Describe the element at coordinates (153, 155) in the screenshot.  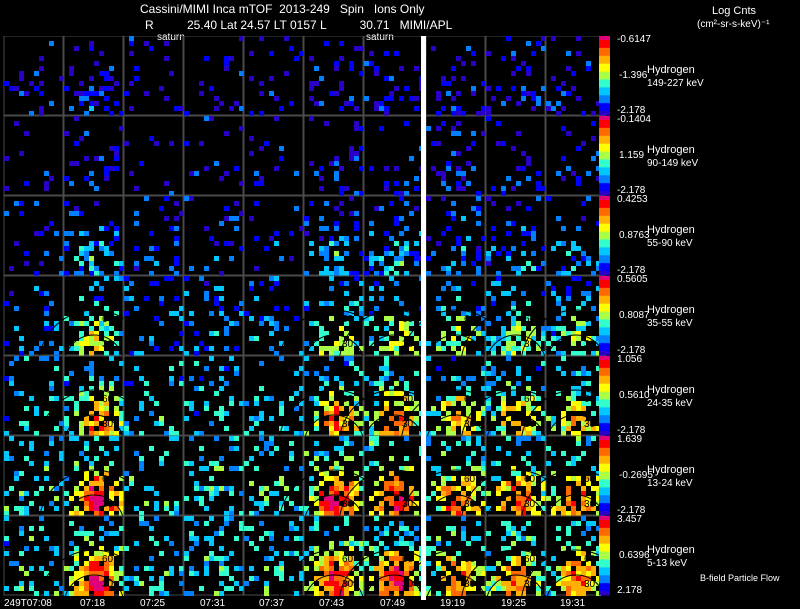
I see `panel-frame` at that location.